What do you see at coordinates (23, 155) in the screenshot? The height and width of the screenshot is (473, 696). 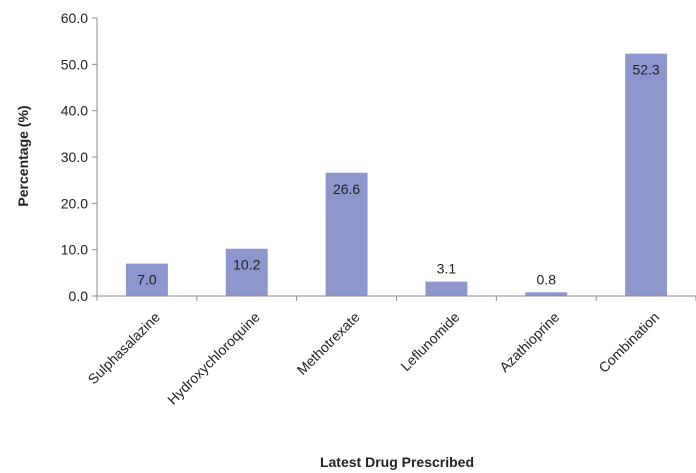 I see `y-axis-title: Percentage (%)` at bounding box center [23, 155].